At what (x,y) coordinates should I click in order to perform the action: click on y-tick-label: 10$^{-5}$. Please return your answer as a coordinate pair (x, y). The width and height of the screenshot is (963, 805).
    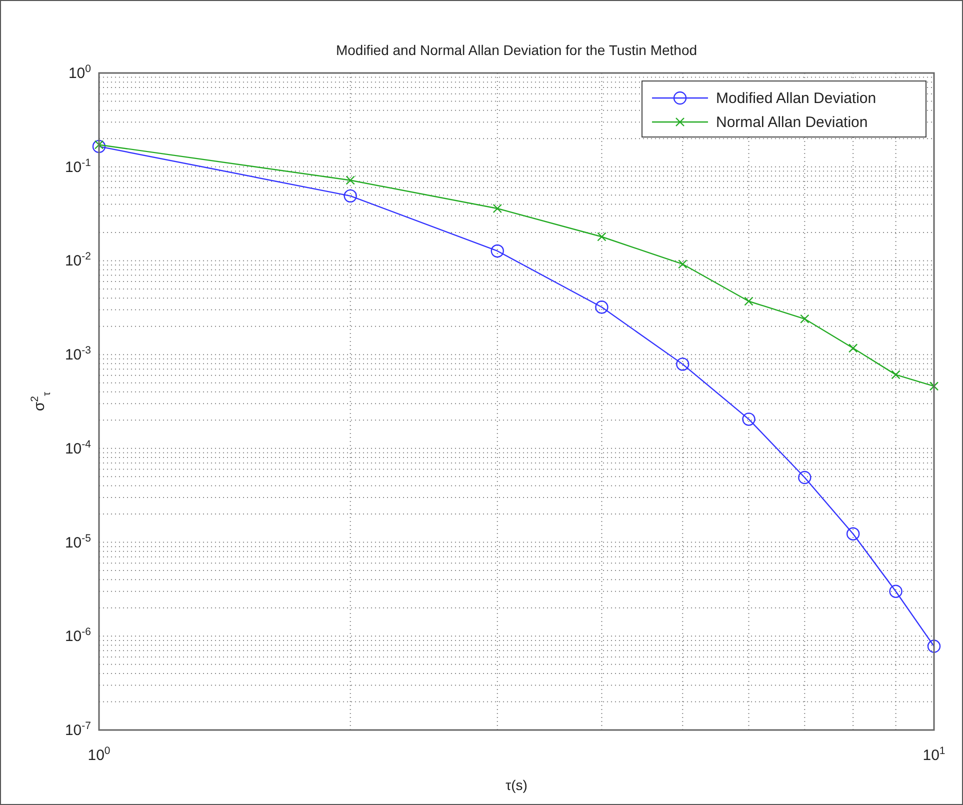
    Looking at the image, I should click on (78, 542).